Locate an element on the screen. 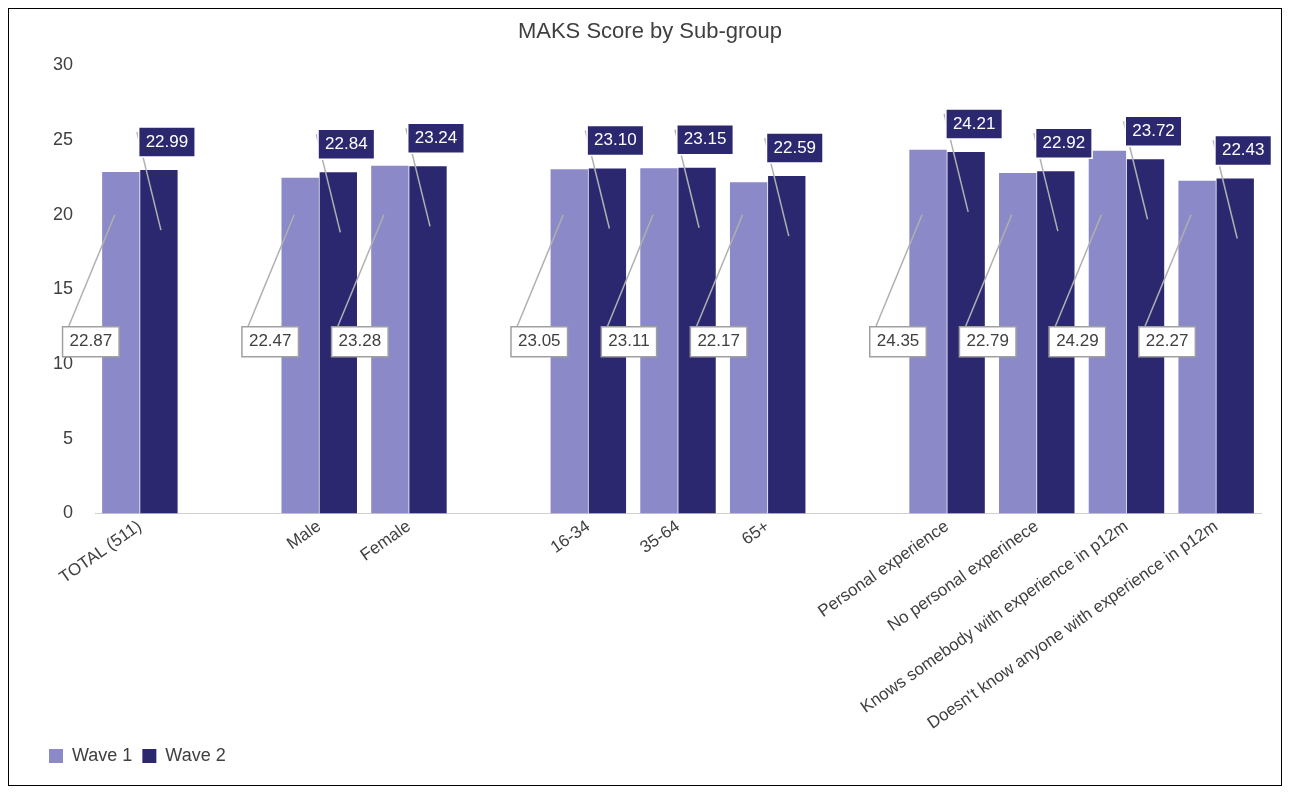 The width and height of the screenshot is (1292, 795). data-label: 22.27 is located at coordinates (1167, 341).